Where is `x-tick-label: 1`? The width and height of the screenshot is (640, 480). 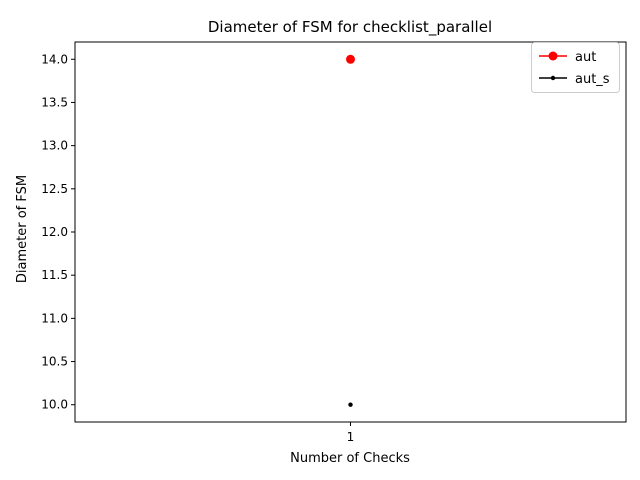
x-tick-label: 1 is located at coordinates (351, 437).